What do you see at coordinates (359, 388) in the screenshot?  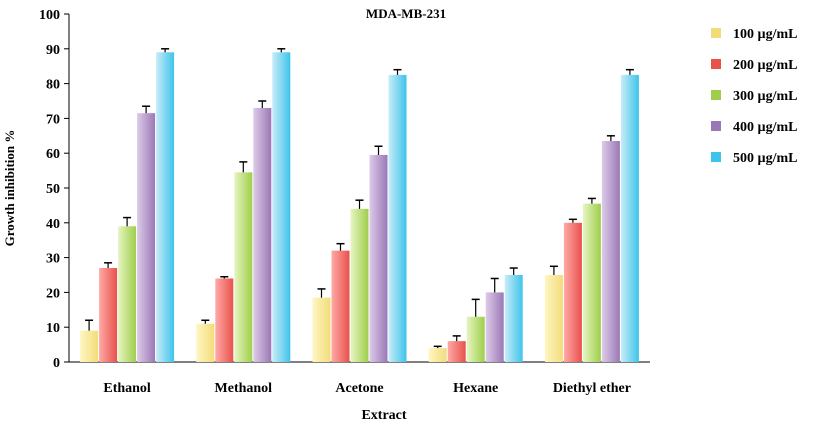 I see `x-tick-label: Acetone` at bounding box center [359, 388].